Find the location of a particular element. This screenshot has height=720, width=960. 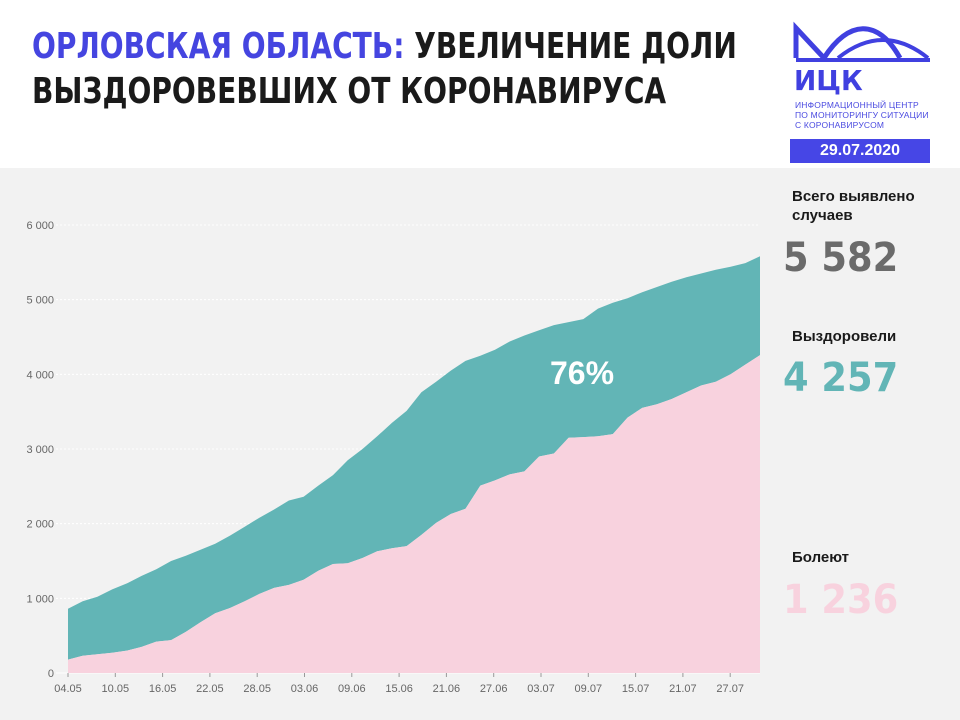

x-tick-label: 04.05 is located at coordinates (68, 689).